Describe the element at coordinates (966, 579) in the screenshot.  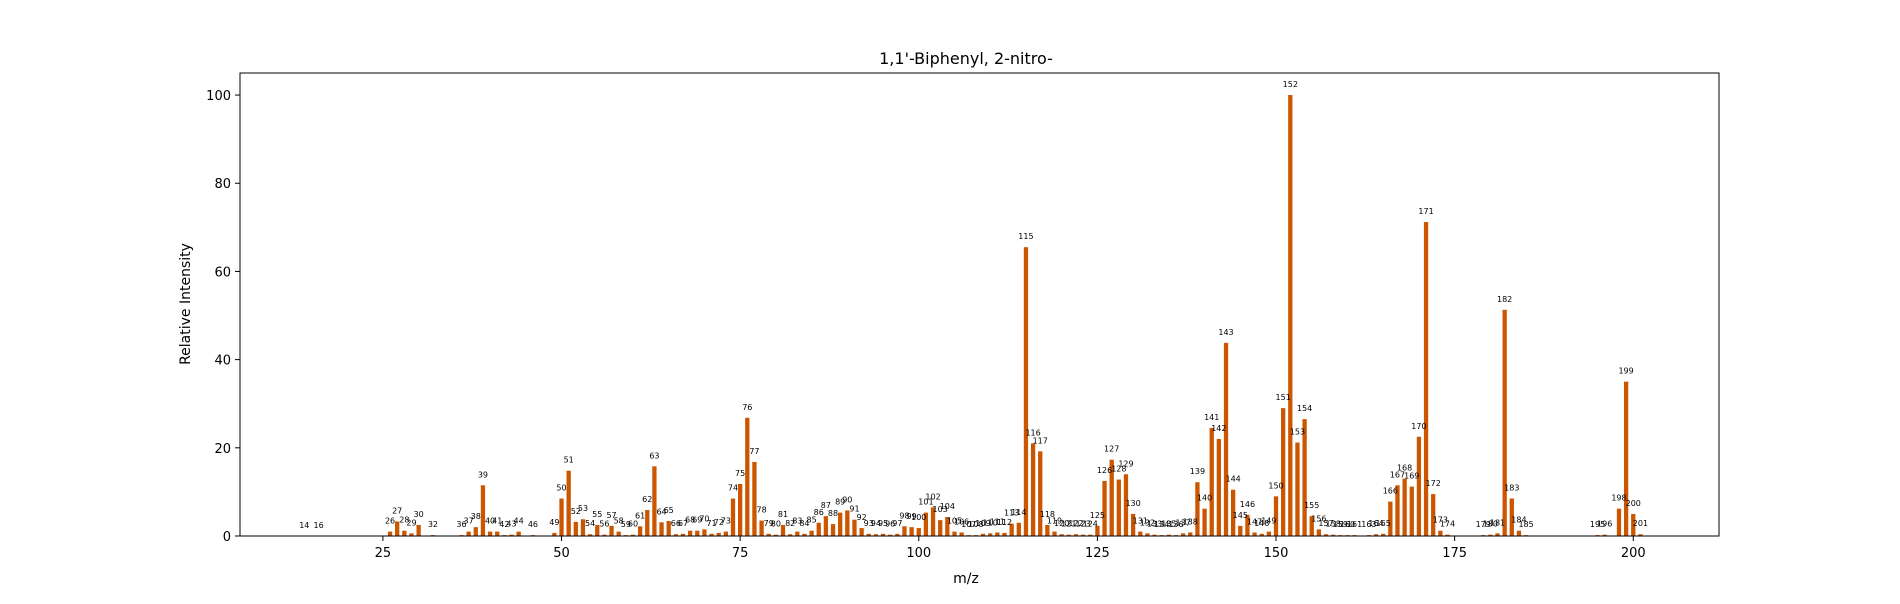
I see `x-axis-label: m/z` at that location.